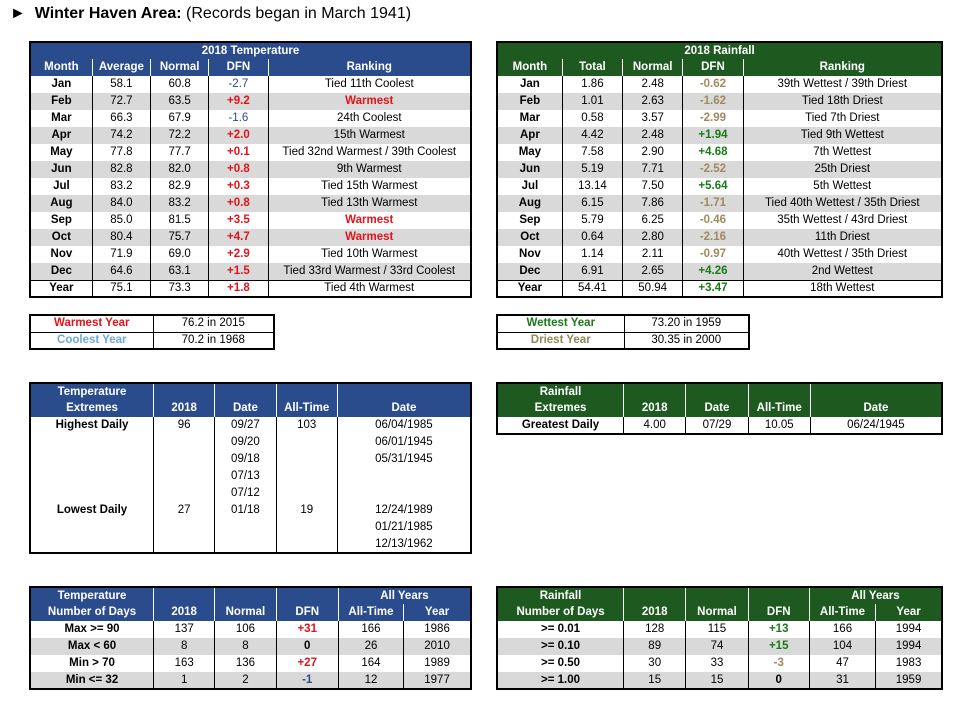 The image size is (969, 706). Describe the element at coordinates (713, 101) in the screenshot. I see `dfn-cell: -1.62` at that location.